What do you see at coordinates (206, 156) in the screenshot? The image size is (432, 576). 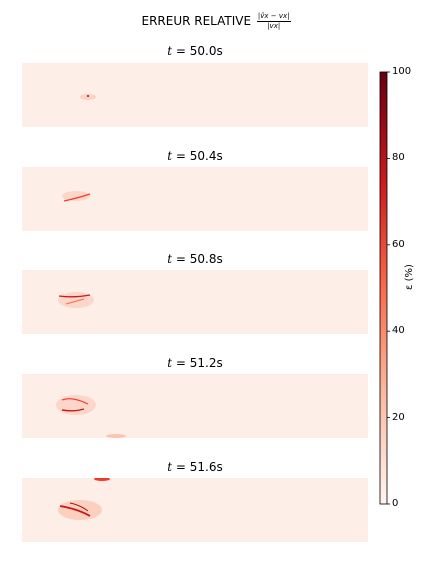 I see `panel-time-label-2: 50.4s` at bounding box center [206, 156].